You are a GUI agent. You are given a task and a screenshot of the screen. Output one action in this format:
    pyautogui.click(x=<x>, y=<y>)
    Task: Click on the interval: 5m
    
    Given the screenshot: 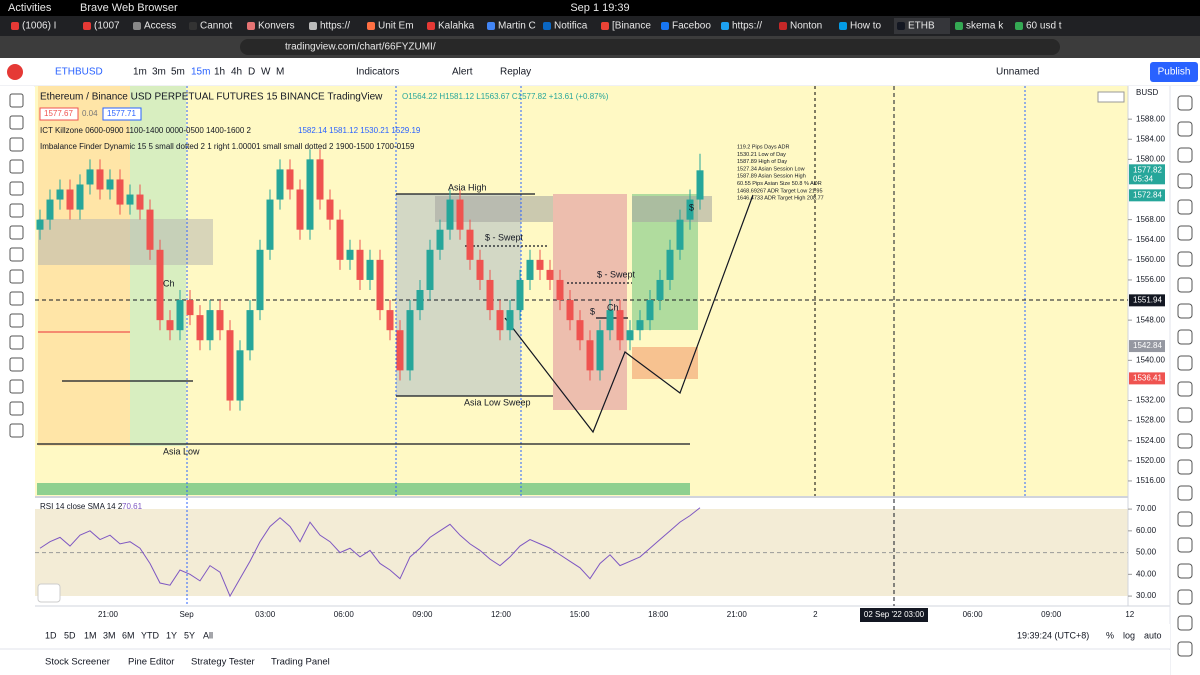 What is the action you would take?
    pyautogui.click(x=178, y=72)
    